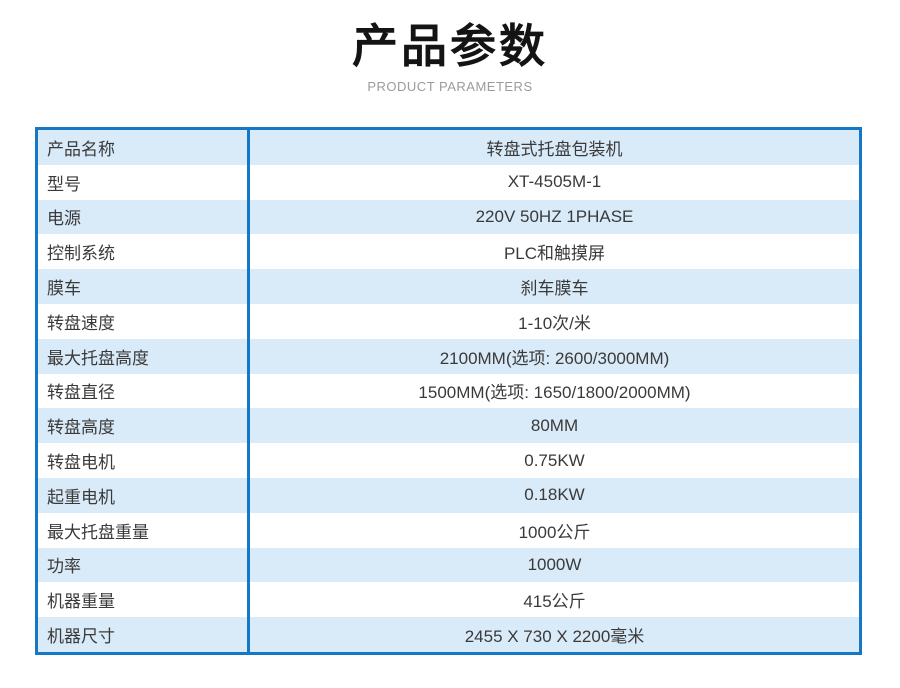  Describe the element at coordinates (144, 147) in the screenshot. I see `param-label: 产品名称` at that location.